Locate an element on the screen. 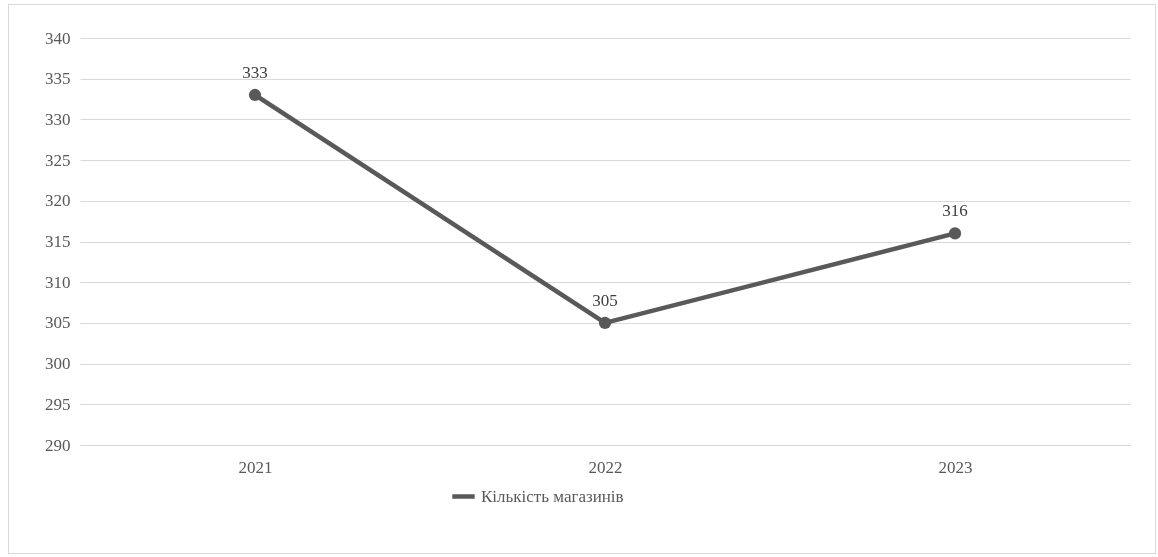 This screenshot has height=557, width=1158. y-tick-label: 290 is located at coordinates (58, 445).